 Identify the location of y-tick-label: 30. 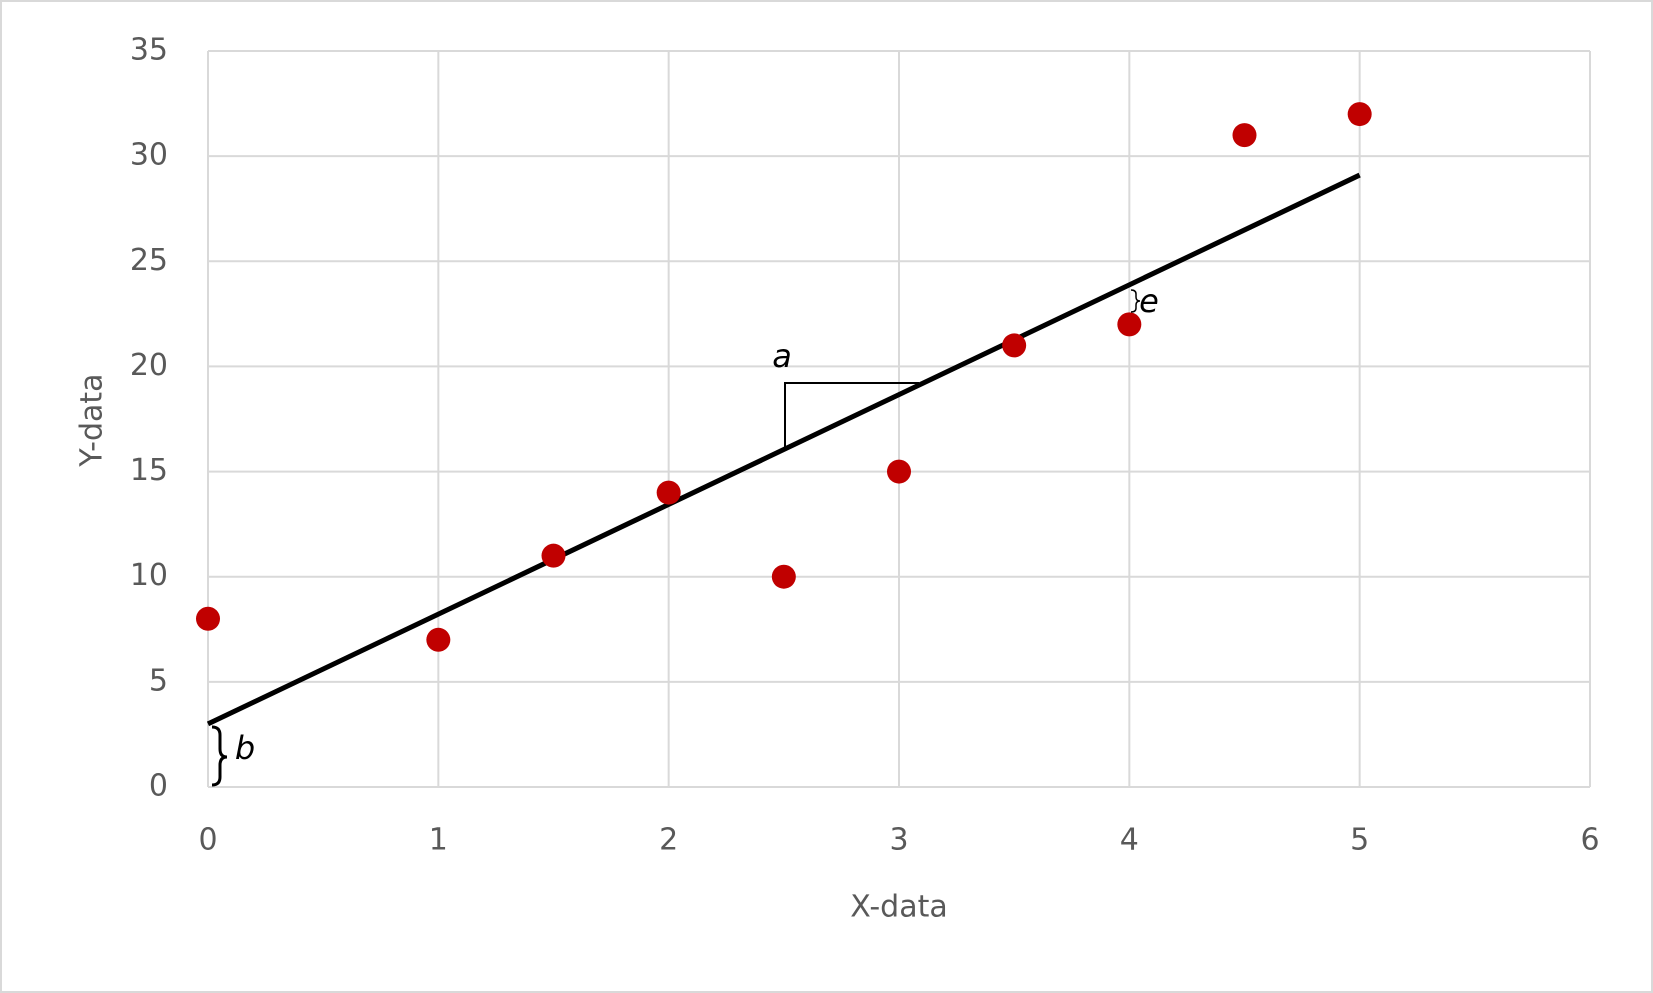
(149, 155).